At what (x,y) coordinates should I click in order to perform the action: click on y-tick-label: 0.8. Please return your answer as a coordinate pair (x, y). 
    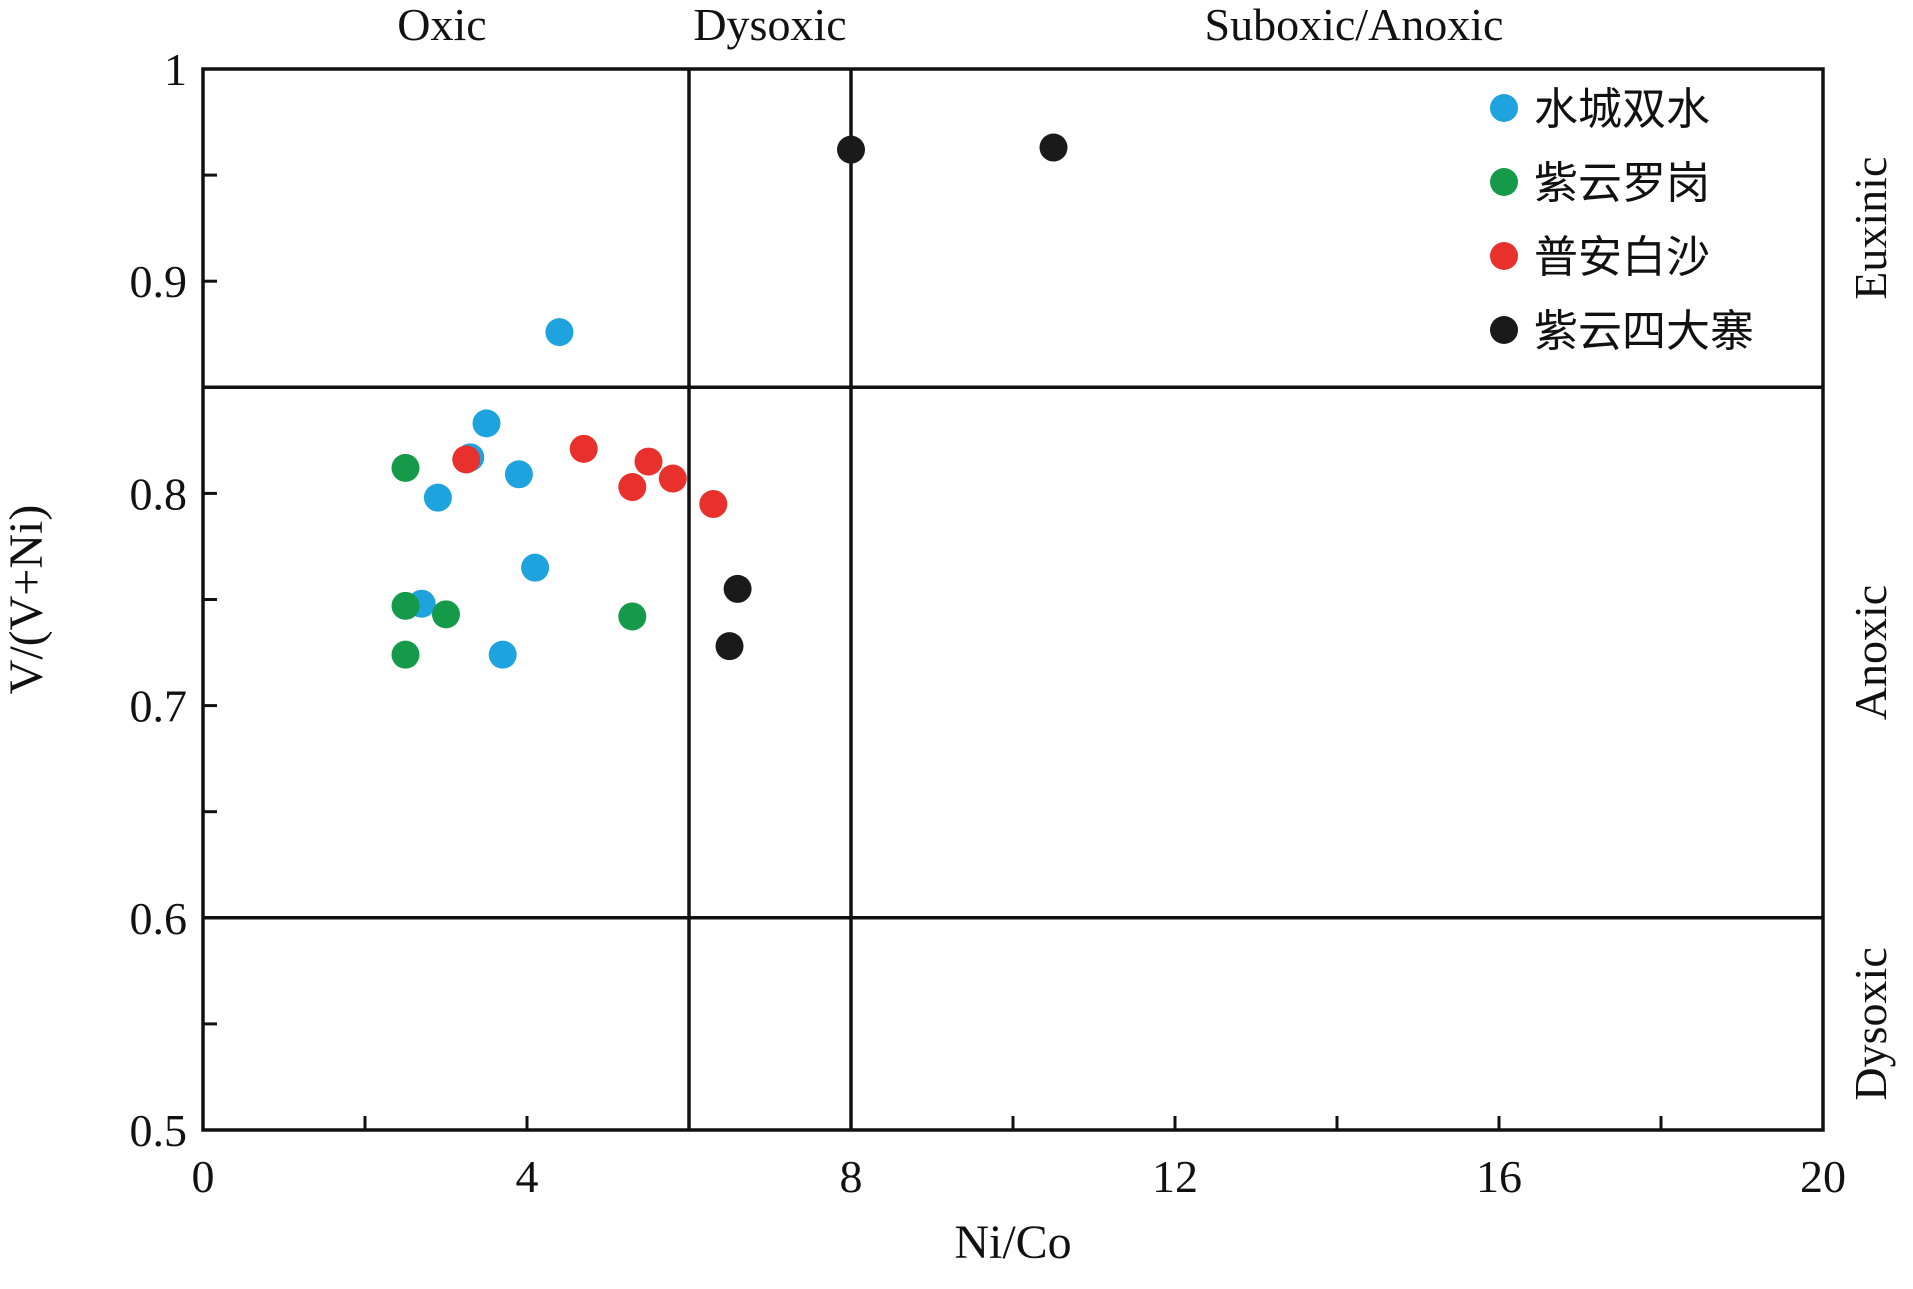
    Looking at the image, I should click on (159, 493).